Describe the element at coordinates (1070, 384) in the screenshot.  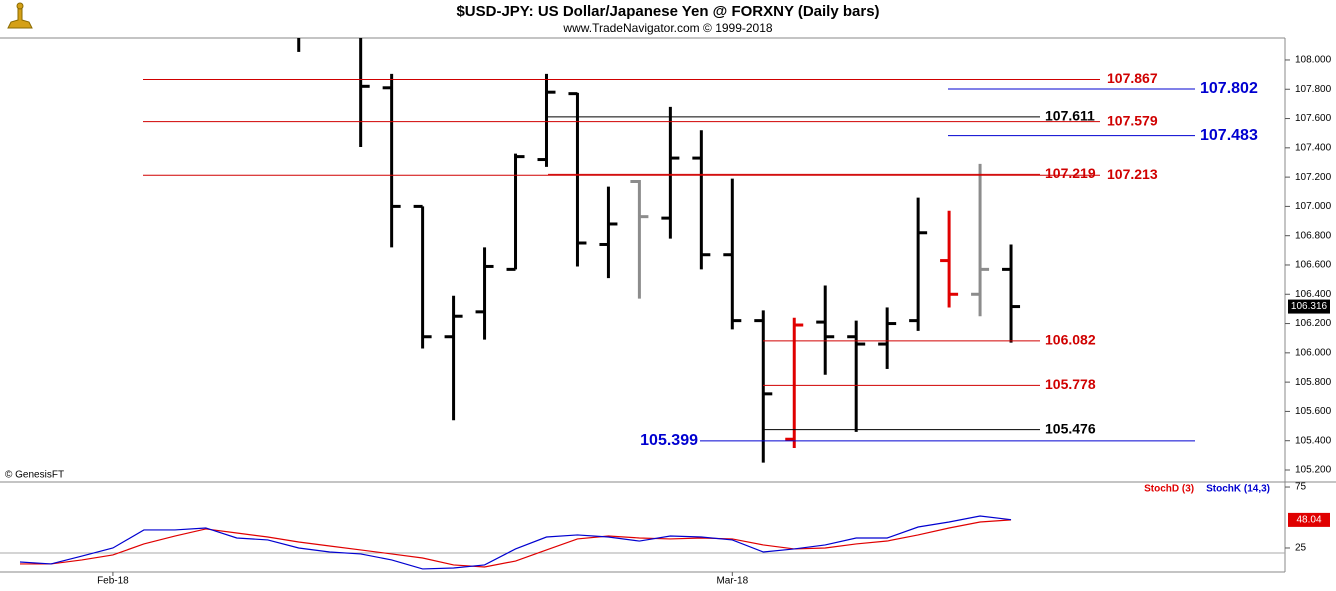
I see `level-label: 105.778` at that location.